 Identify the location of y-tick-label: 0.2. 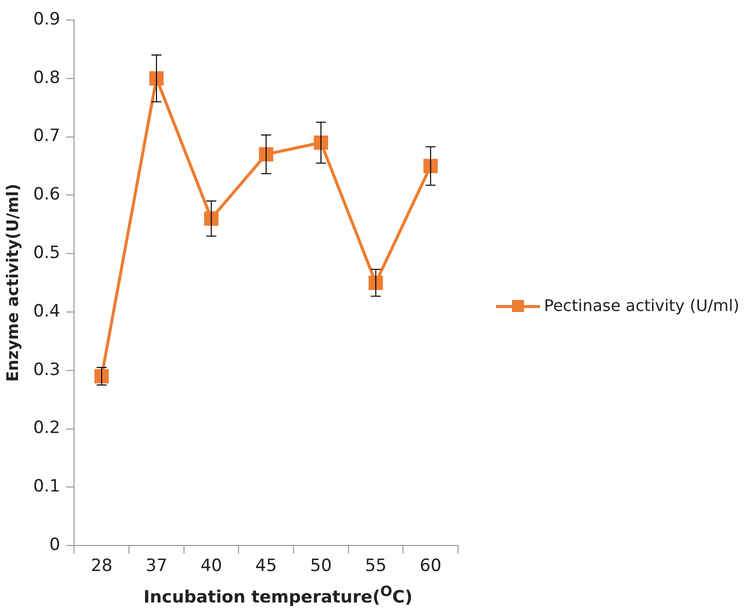
(46, 428).